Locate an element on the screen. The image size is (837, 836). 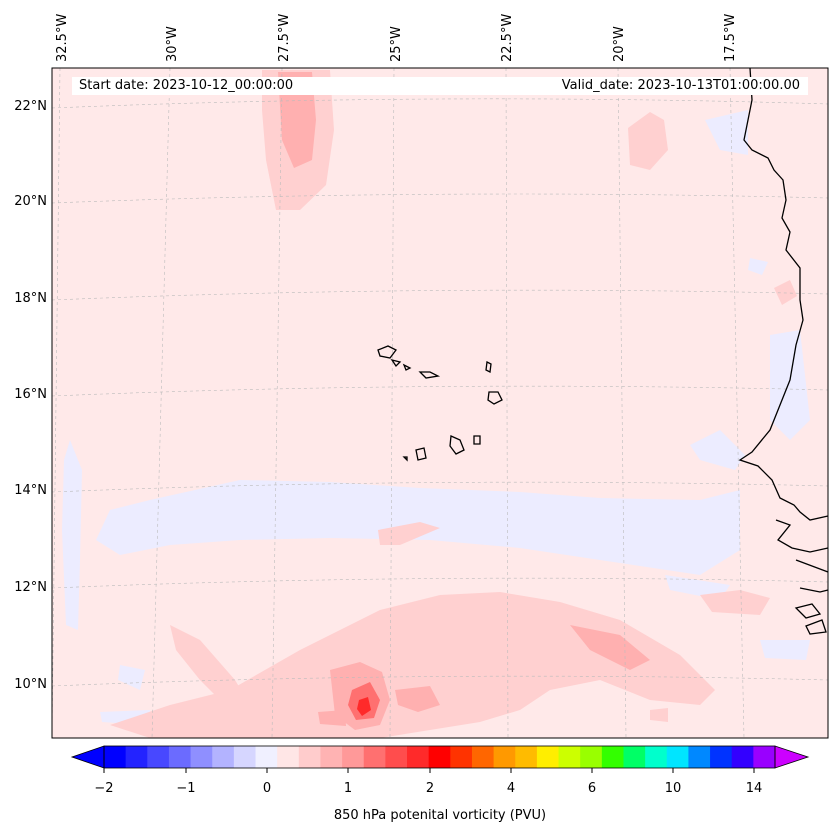
colorbar-tick-label: −1 is located at coordinates (186, 788).